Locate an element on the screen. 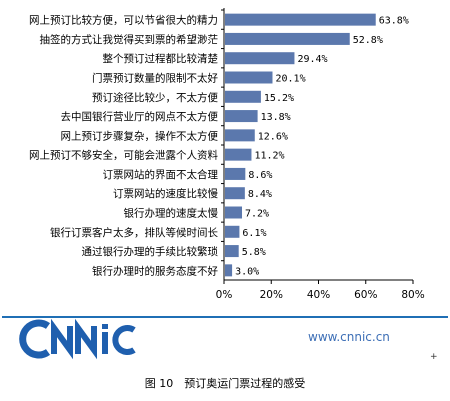  cnnic-logo is located at coordinates (77, 339).